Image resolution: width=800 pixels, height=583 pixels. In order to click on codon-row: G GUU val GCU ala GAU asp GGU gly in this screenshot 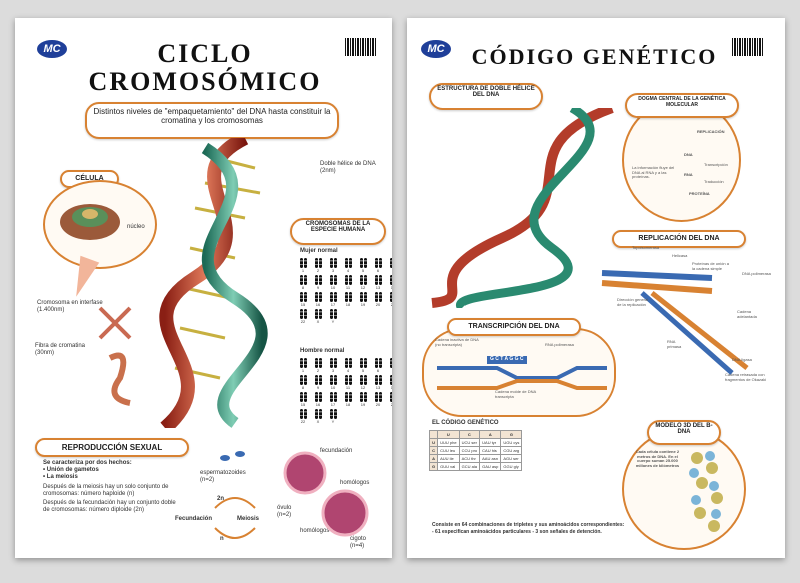, I will do `click(475, 466)`.